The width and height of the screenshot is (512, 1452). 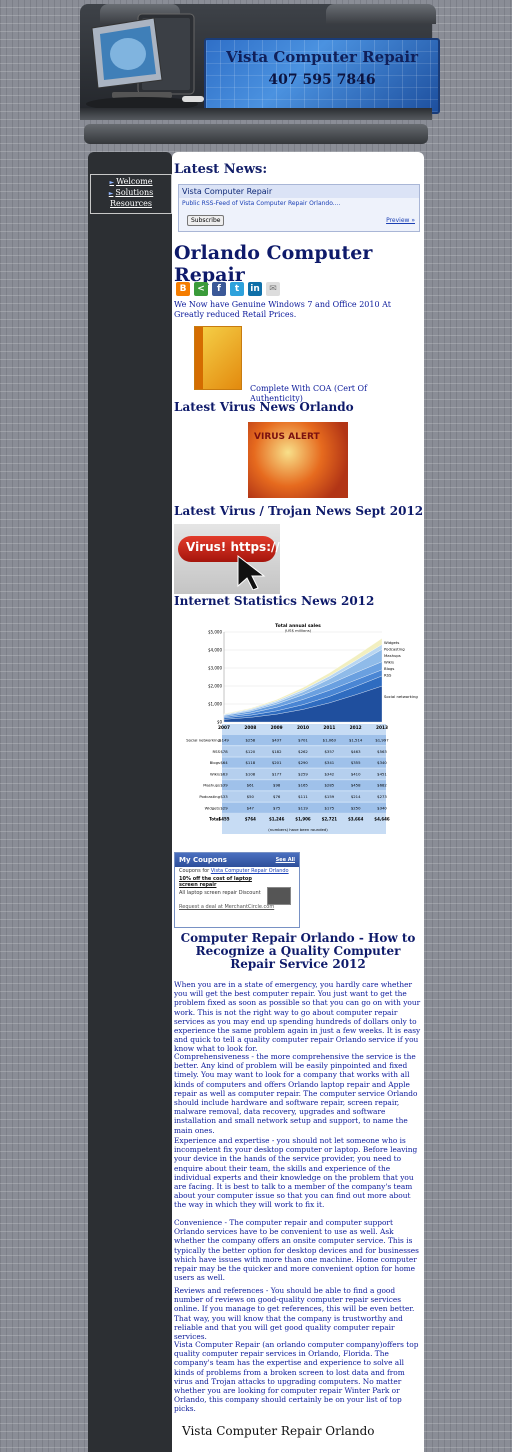 What do you see at coordinates (277, 762) in the screenshot?
I see `data-label: $201` at bounding box center [277, 762].